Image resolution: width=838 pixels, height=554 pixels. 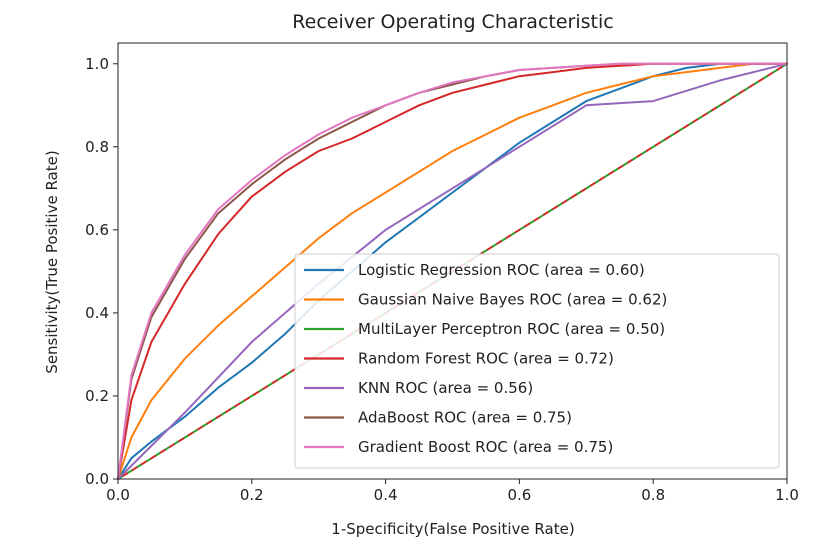 What do you see at coordinates (52, 261) in the screenshot?
I see `y-axis-label: Sensitivity(True Positive Rate)` at bounding box center [52, 261].